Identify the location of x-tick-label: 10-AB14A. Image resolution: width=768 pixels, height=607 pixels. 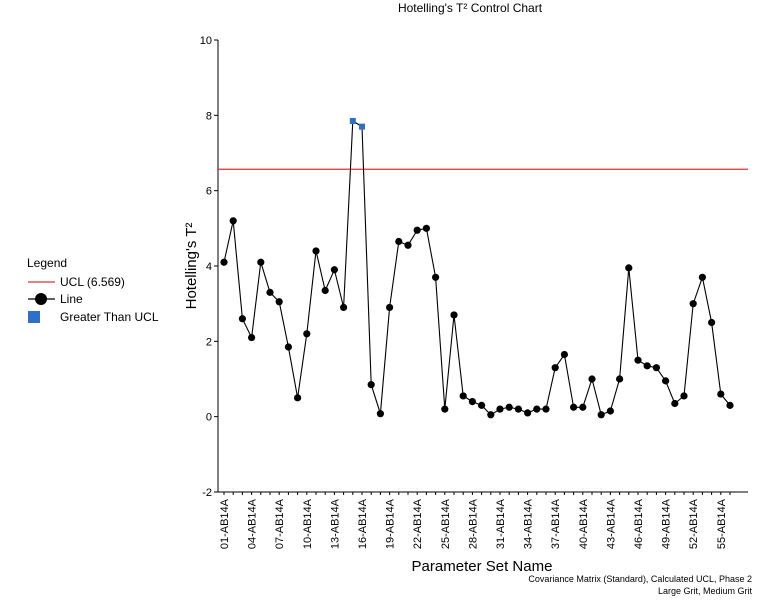
(308, 523).